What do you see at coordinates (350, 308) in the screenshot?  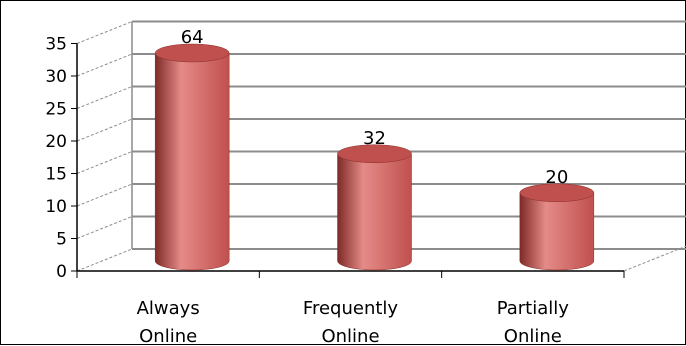 I see `x-tick-label: Frequently` at bounding box center [350, 308].